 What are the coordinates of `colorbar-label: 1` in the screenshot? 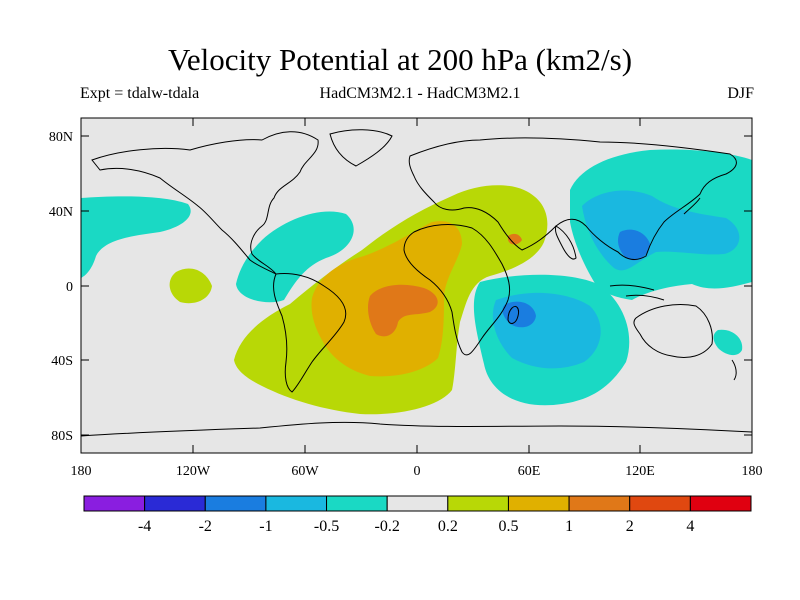 It's located at (569, 526).